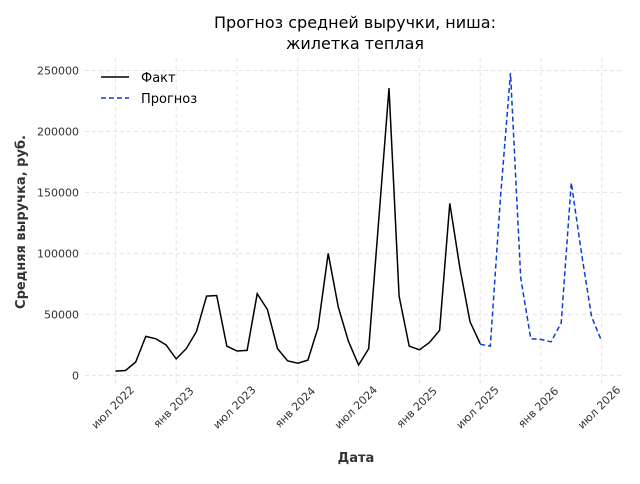 The height and width of the screenshot is (484, 640). What do you see at coordinates (599, 408) in the screenshot?
I see `x-tick-label: июл 2026` at bounding box center [599, 408].